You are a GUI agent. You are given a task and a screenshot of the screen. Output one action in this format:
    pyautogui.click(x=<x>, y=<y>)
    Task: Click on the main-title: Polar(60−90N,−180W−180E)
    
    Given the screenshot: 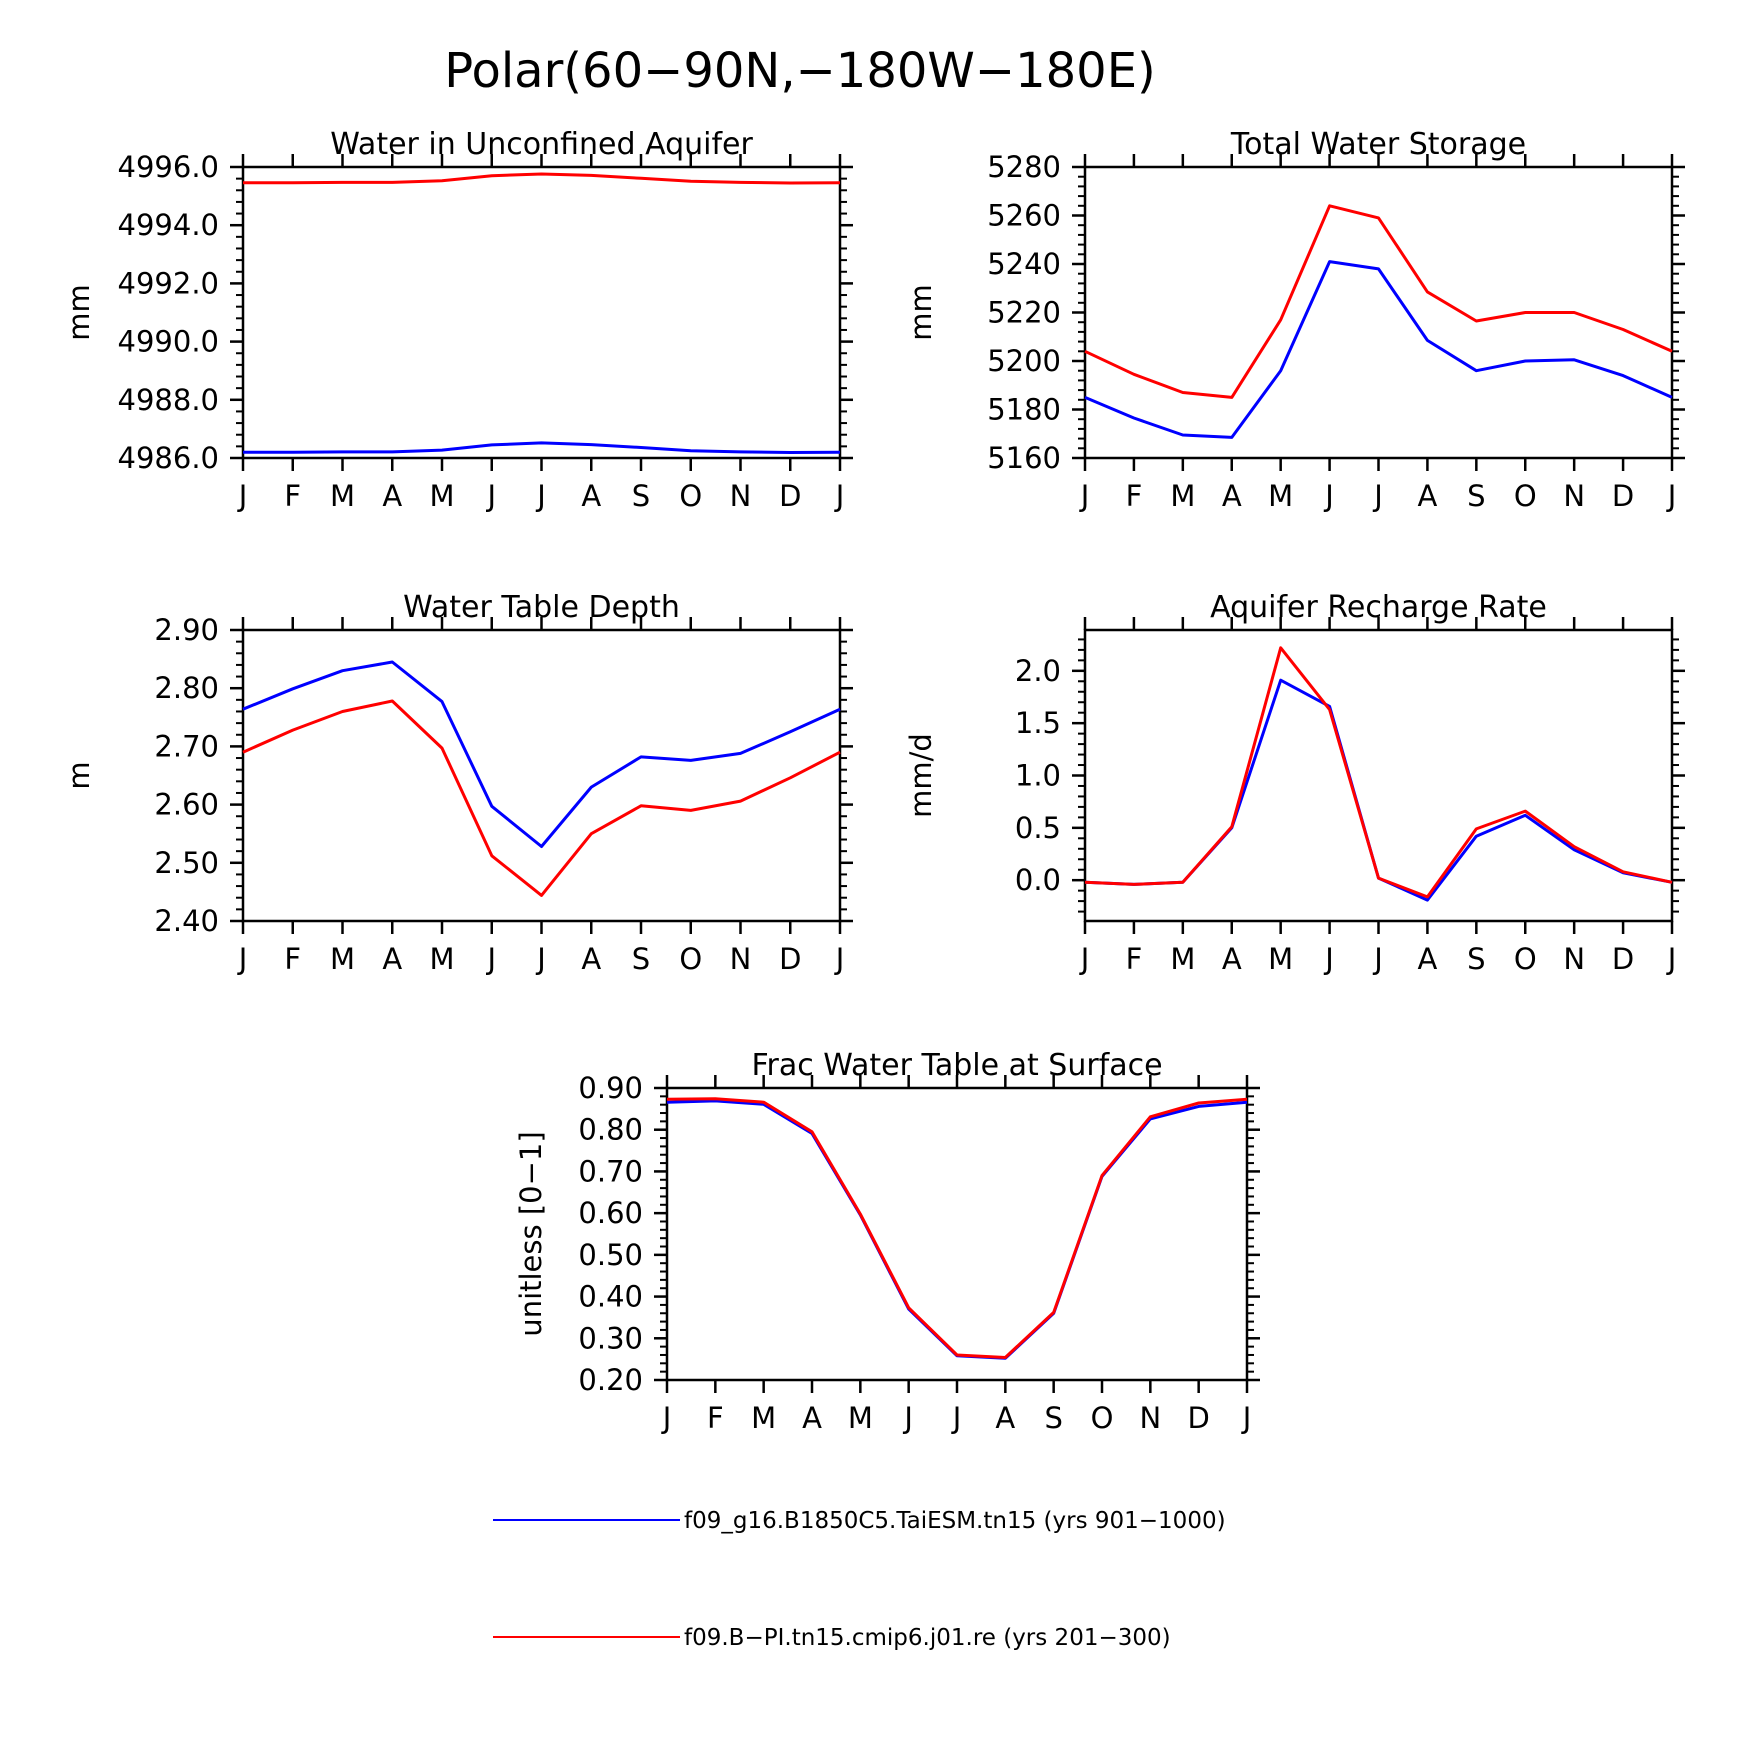 What is the action you would take?
    pyautogui.click(x=800, y=71)
    